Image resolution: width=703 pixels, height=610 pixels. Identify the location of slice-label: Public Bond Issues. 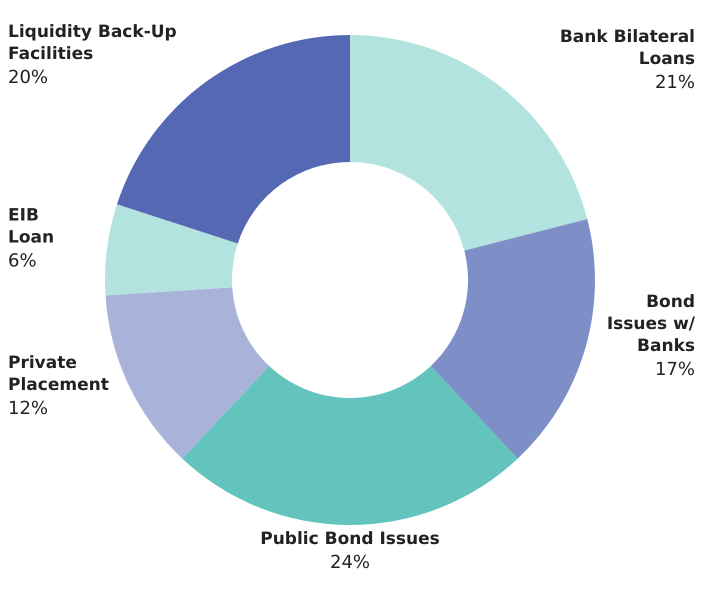
(350, 539).